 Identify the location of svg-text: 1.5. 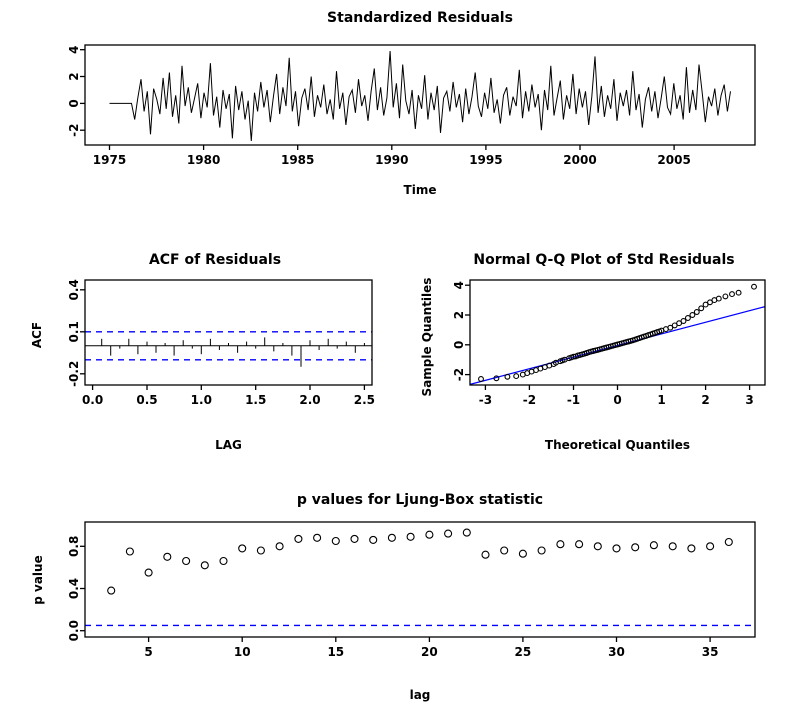
(255, 400).